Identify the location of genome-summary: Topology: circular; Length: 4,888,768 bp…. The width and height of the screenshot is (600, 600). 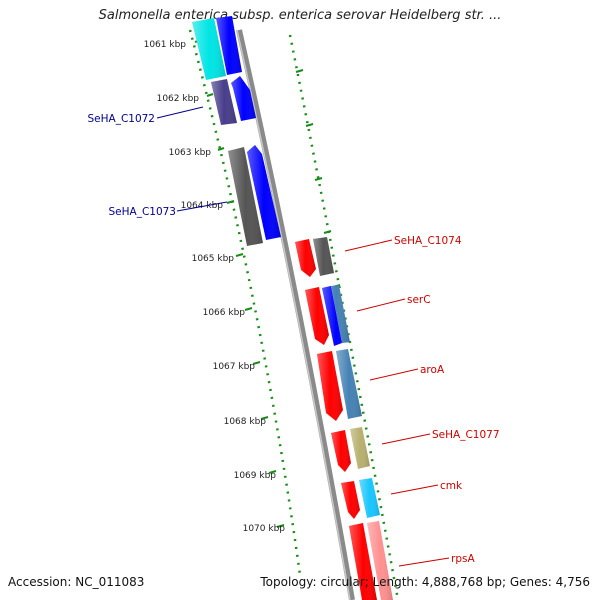
(425, 582).